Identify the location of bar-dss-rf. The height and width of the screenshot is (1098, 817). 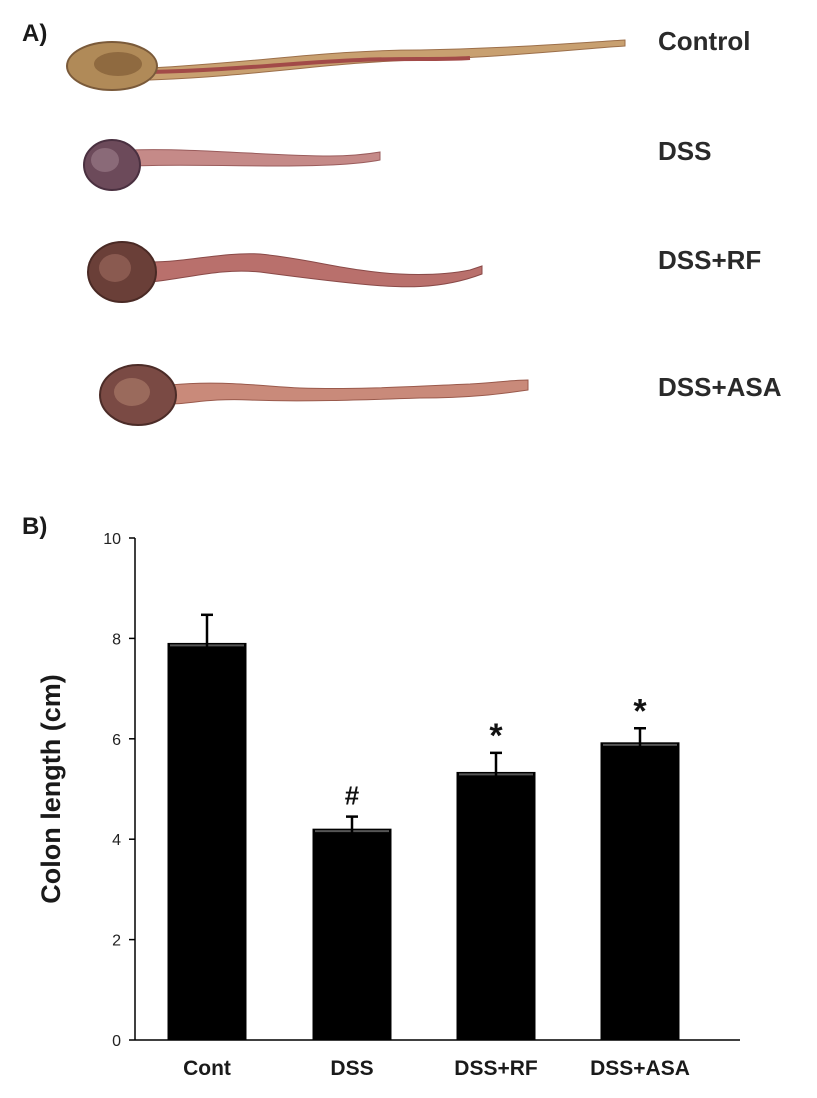
(496, 906).